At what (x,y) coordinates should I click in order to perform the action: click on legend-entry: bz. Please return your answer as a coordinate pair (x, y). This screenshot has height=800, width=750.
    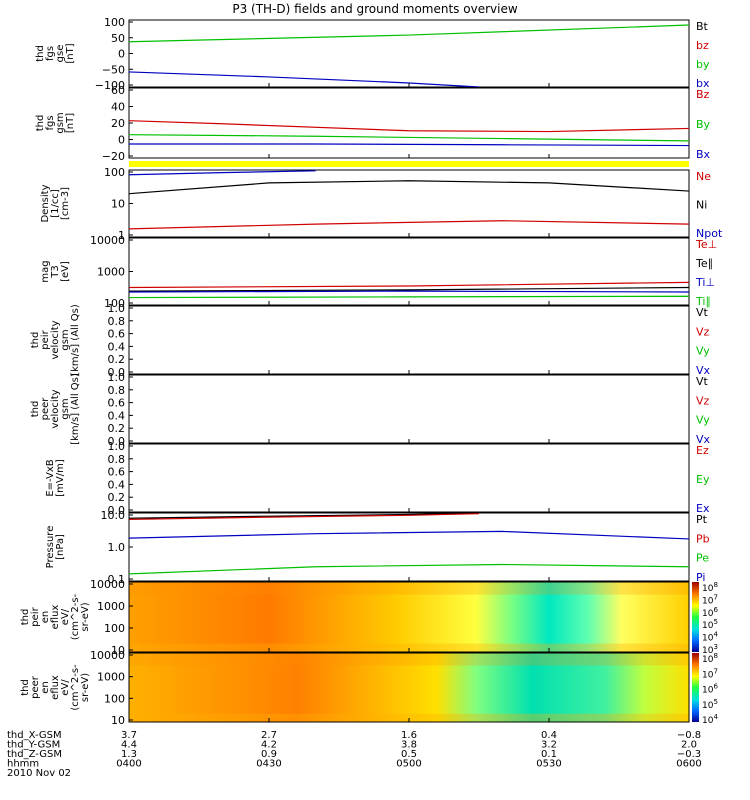
    Looking at the image, I should click on (702, 45).